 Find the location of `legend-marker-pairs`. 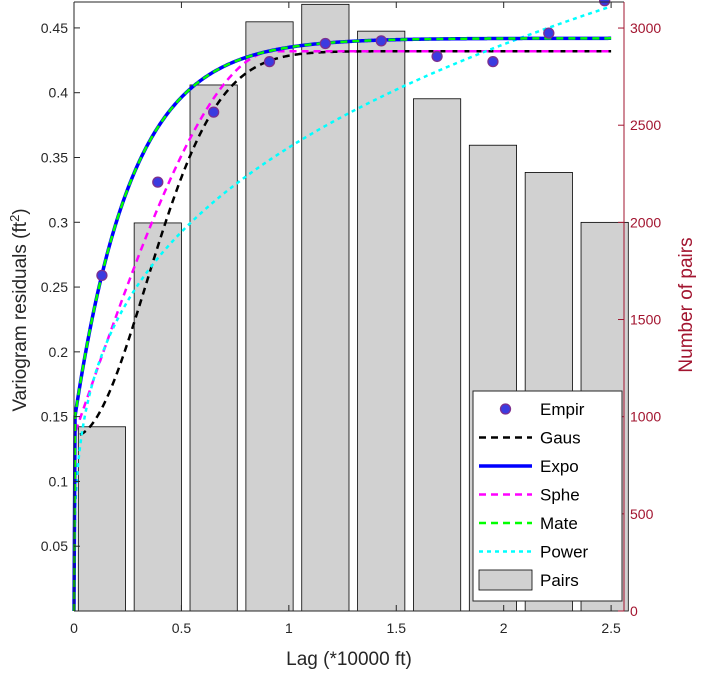

legend-marker-pairs is located at coordinates (505, 580).